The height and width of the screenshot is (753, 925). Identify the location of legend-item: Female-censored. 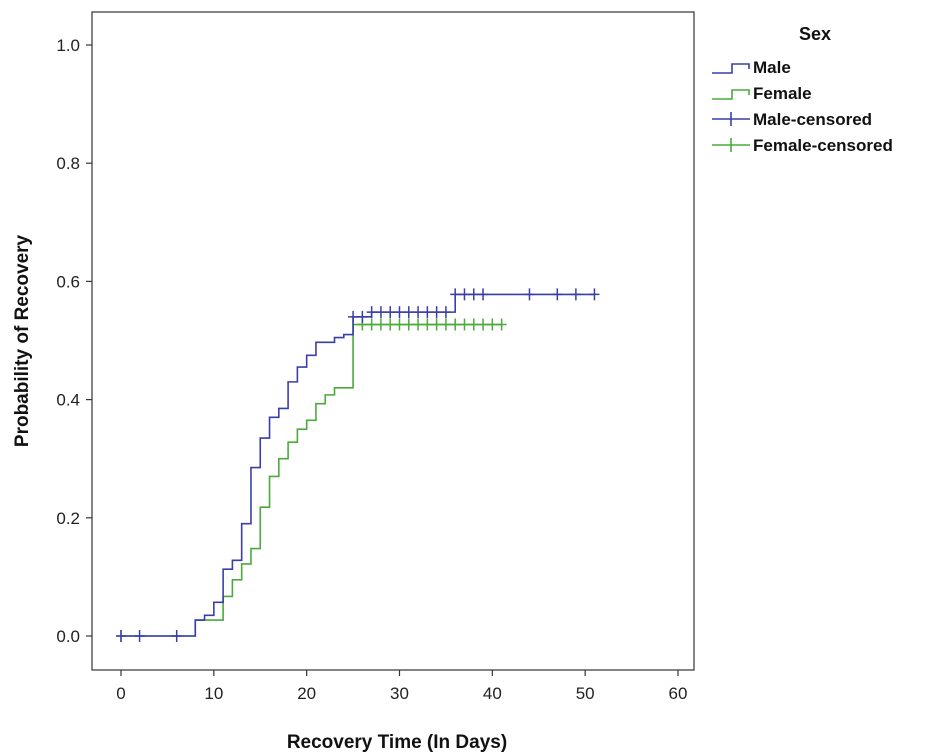
(802, 145).